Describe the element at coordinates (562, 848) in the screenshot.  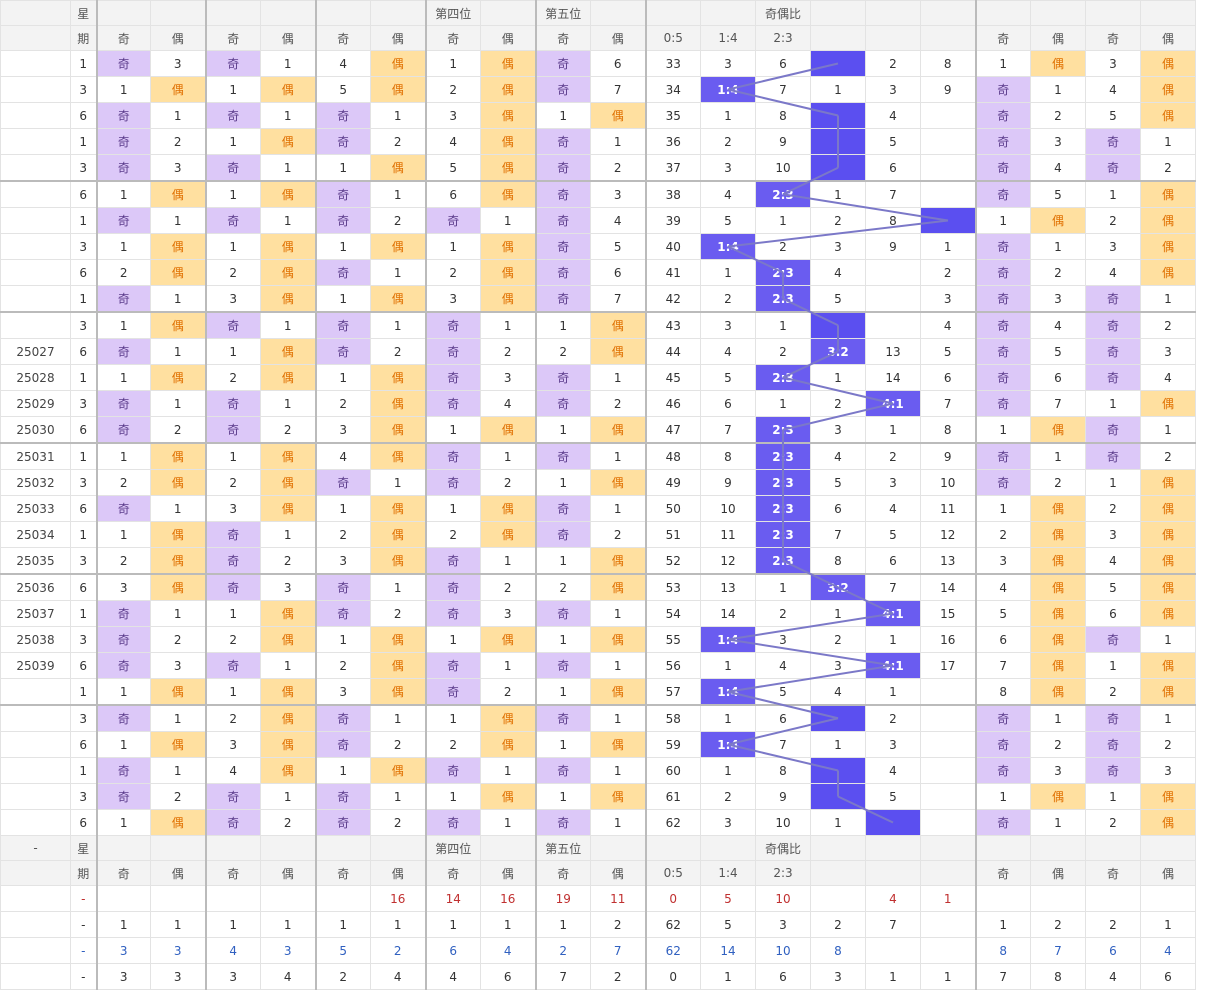
I see `header-cell: 第五位` at that location.